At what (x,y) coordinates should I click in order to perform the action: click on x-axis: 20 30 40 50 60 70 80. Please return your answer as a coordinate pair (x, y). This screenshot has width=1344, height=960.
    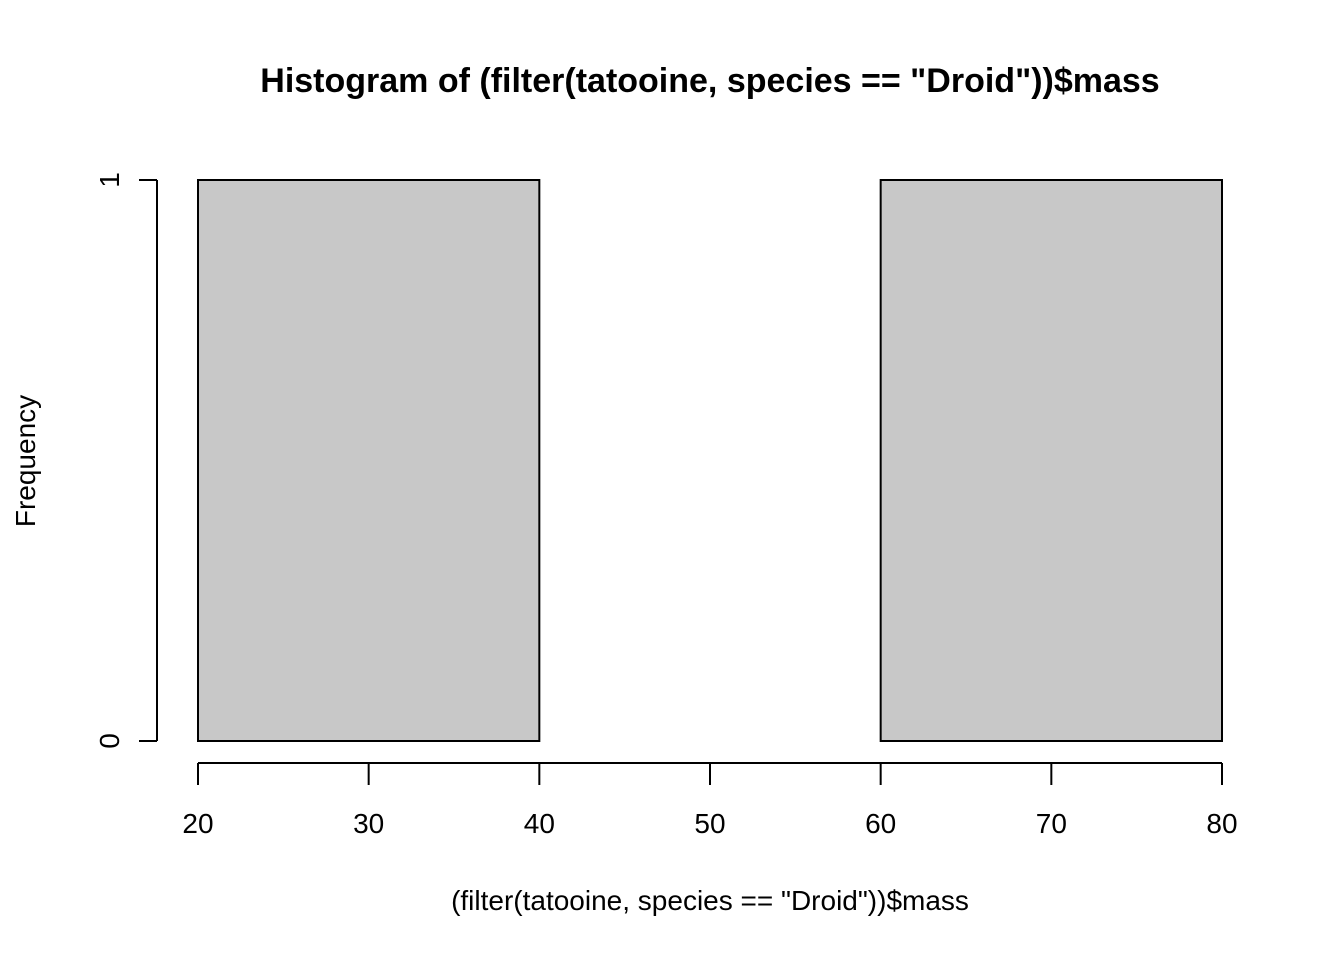
    Looking at the image, I should click on (710, 800).